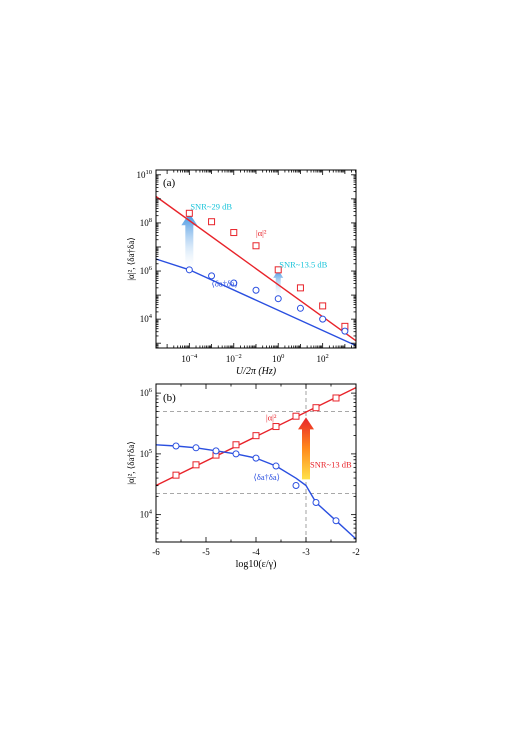 The height and width of the screenshot is (740, 523). I want to click on x-tick-label: 10², so click(323, 358).